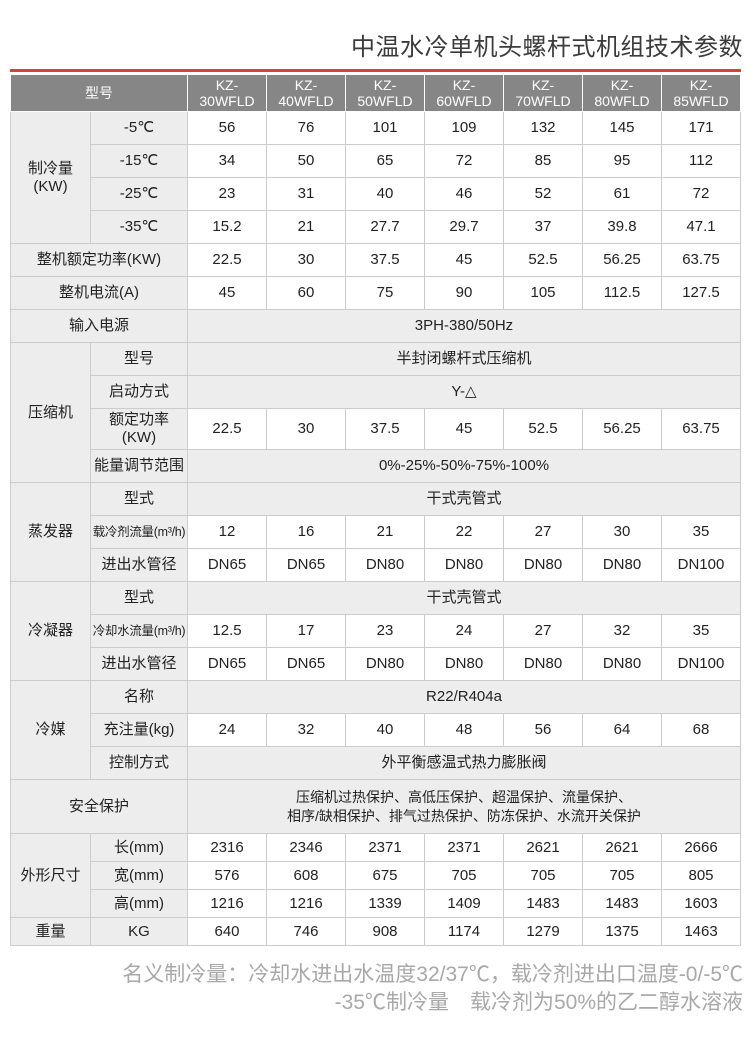 The height and width of the screenshot is (1062, 751). I want to click on models-header-label: 型号, so click(99, 93).